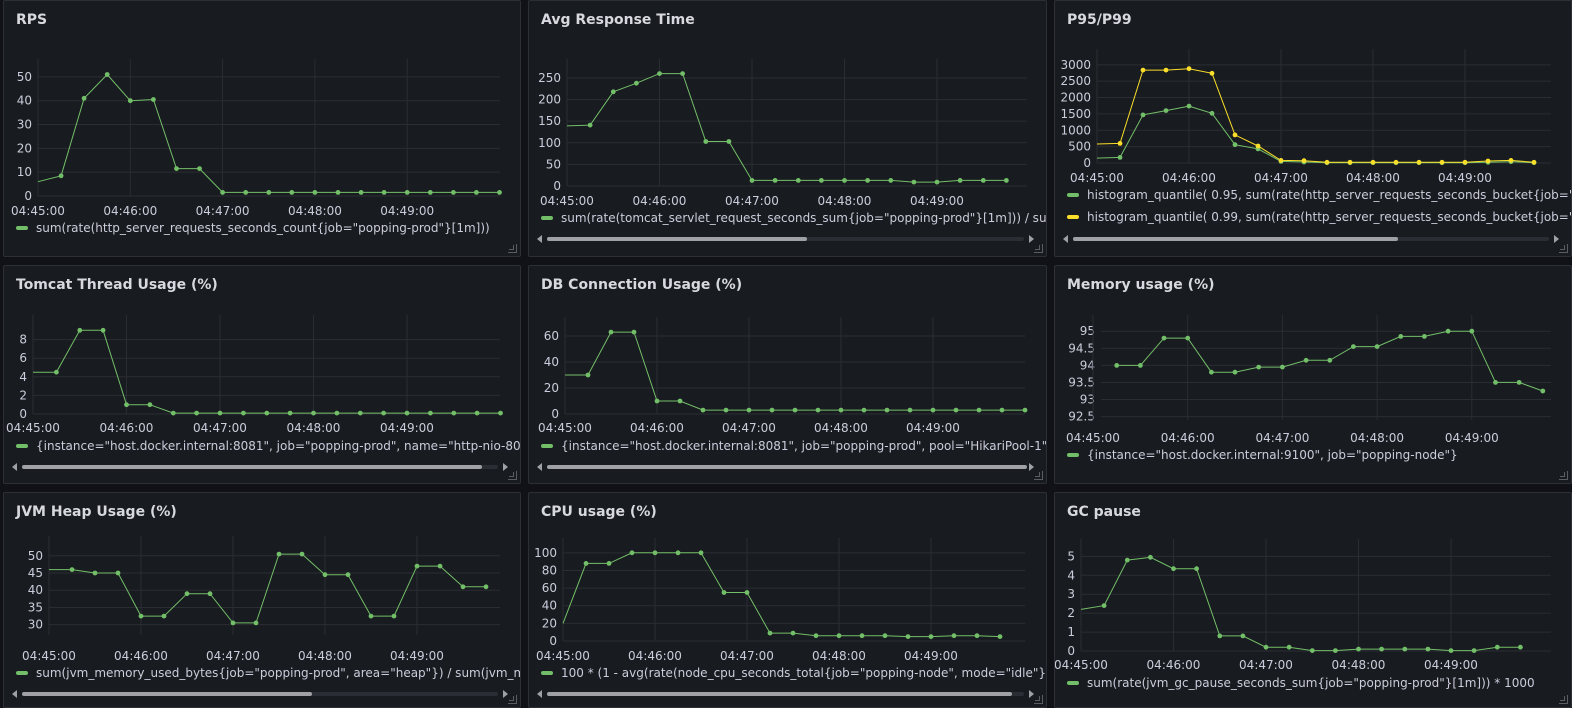 The width and height of the screenshot is (1572, 708). What do you see at coordinates (1071, 575) in the screenshot?
I see `y-tick-label: 4` at bounding box center [1071, 575].